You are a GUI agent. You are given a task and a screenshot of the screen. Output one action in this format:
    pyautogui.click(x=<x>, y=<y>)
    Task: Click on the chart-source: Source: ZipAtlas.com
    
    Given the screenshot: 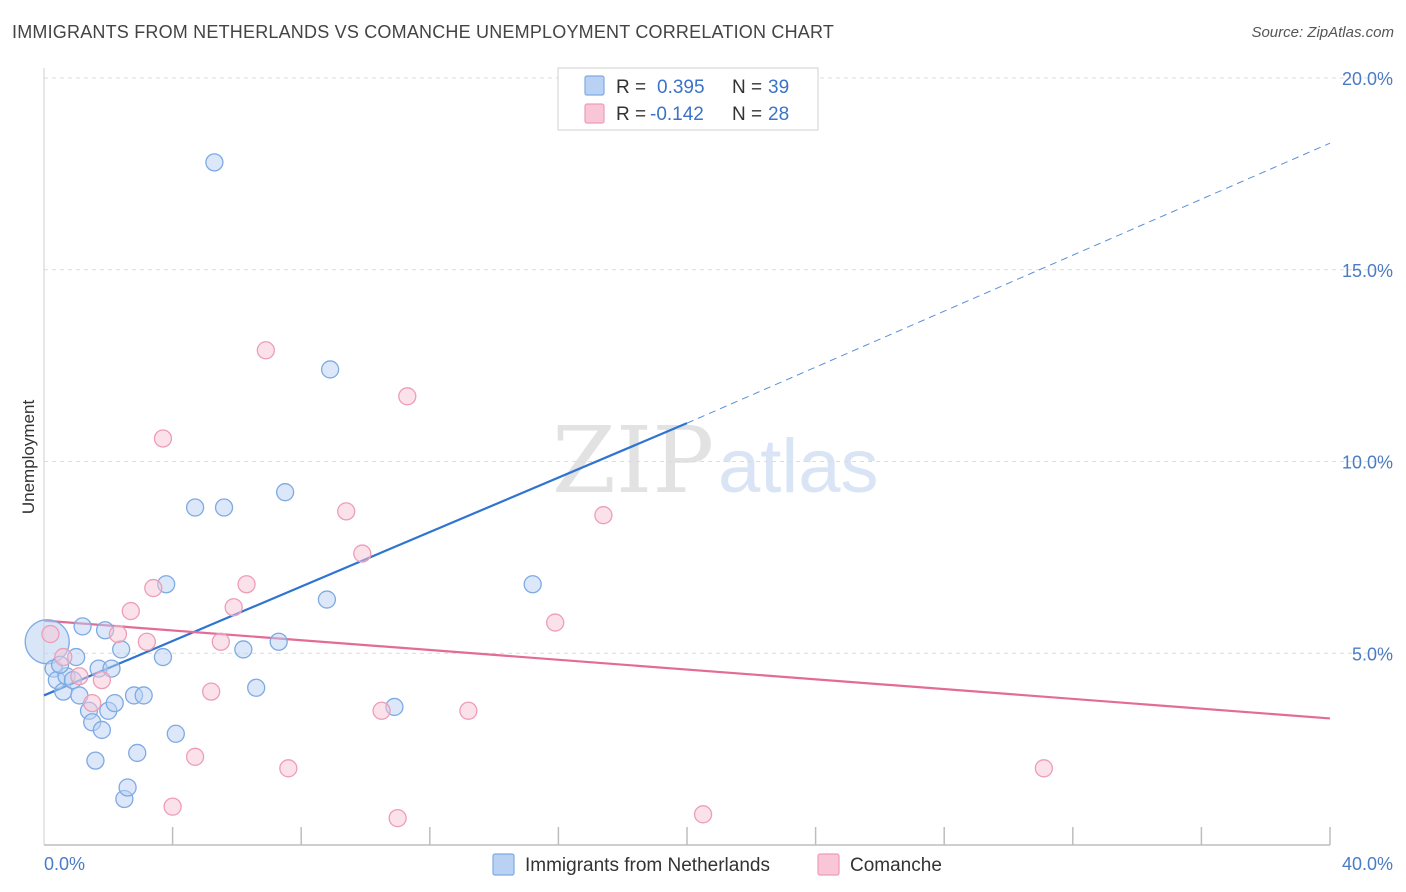 What is the action you would take?
    pyautogui.click(x=1322, y=32)
    